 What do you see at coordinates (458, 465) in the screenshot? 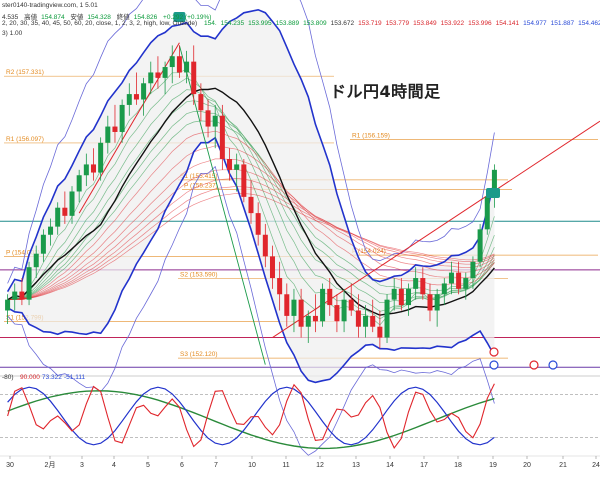
I see `x-tick-label: 18` at bounding box center [458, 465].